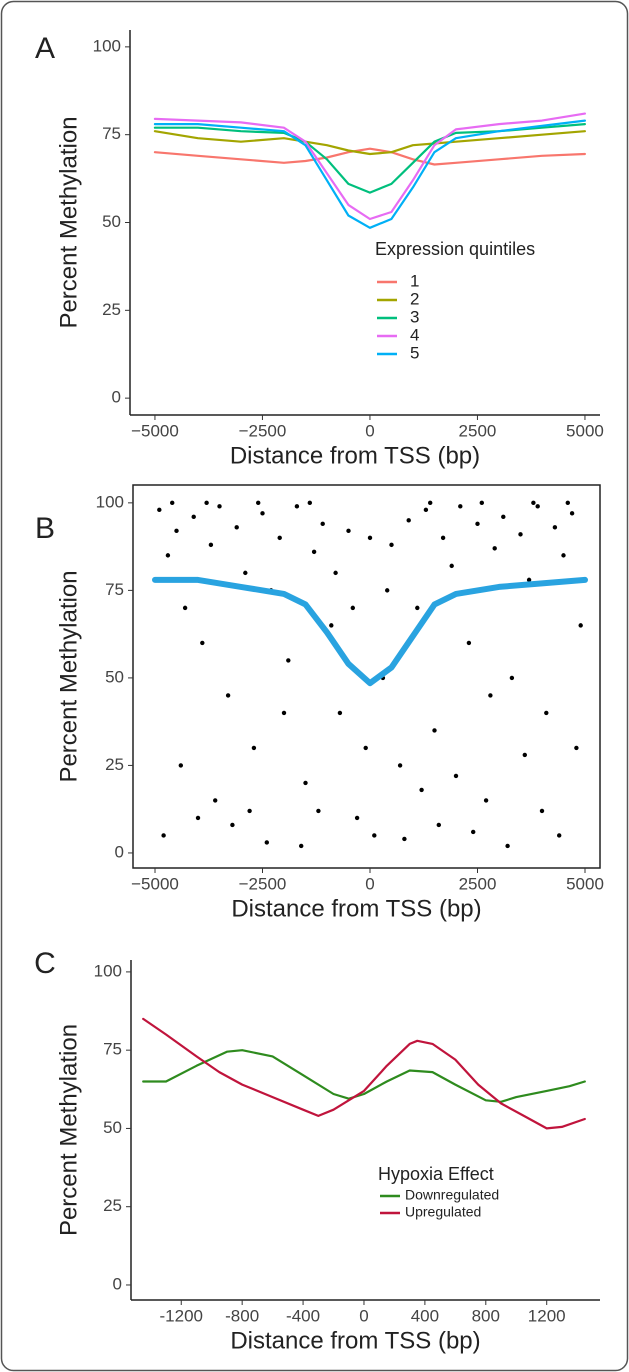  Describe the element at coordinates (547, 1315) in the screenshot. I see `x-tick-label: 1200` at that location.